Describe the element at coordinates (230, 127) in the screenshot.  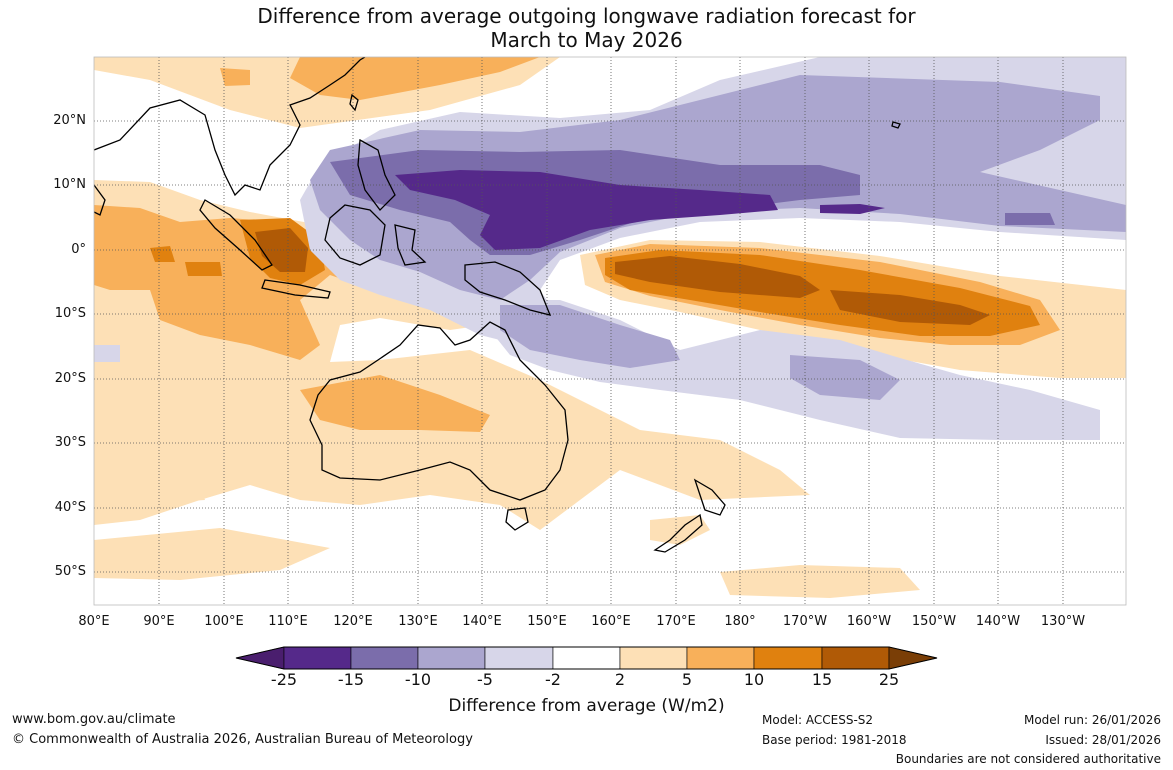
I see `asia-coastline` at that location.